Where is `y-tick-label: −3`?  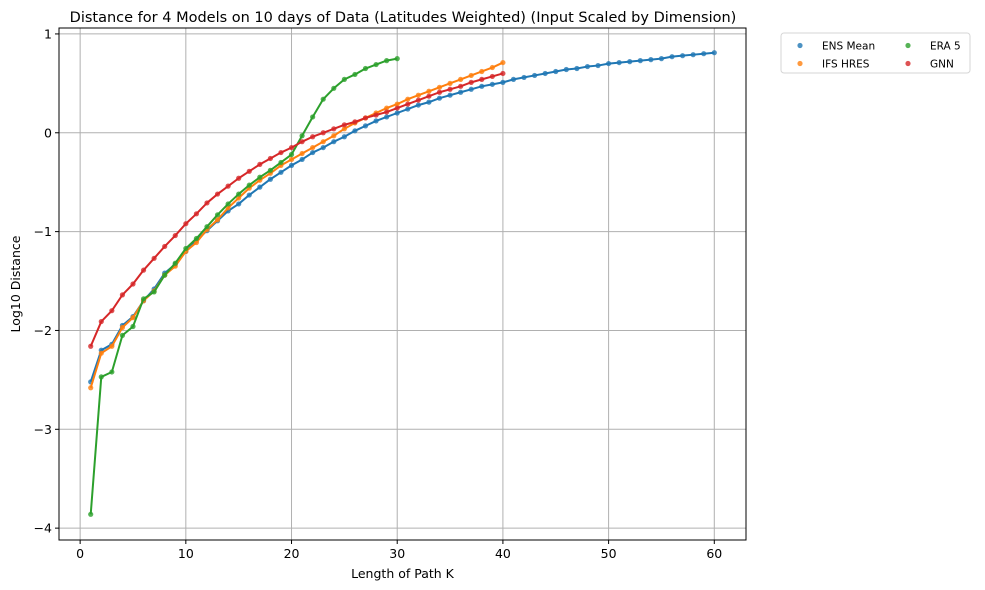
y-tick-label: −3 is located at coordinates (43, 429).